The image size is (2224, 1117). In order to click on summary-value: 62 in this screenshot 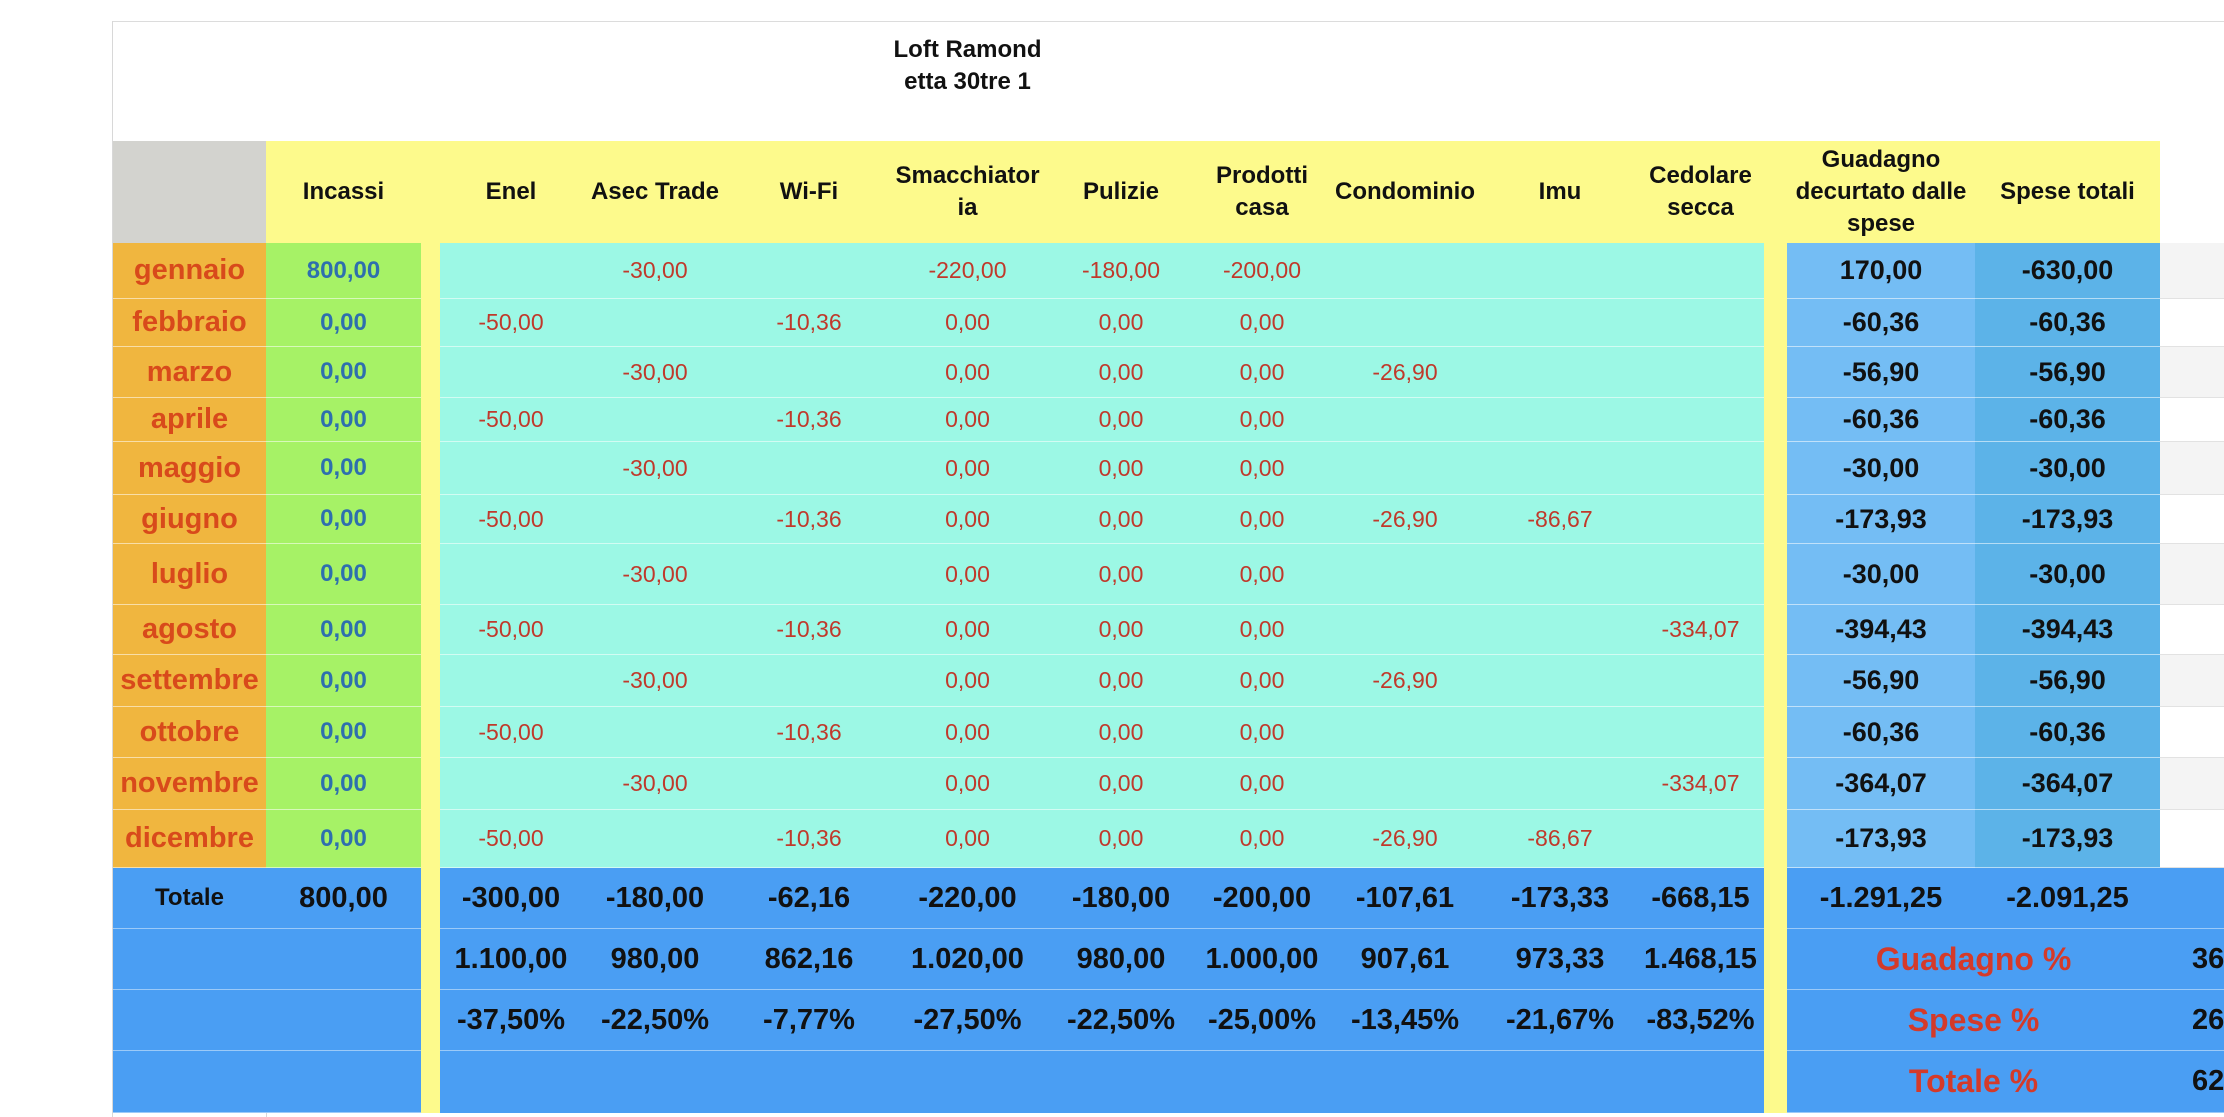, I will do `click(2192, 1082)`.